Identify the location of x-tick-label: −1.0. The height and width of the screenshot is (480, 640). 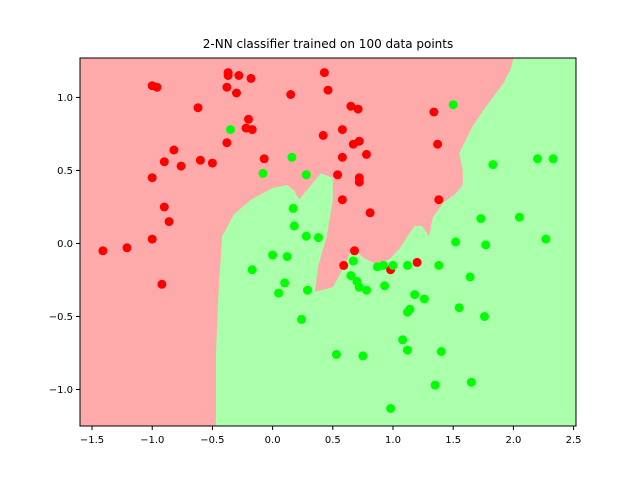
(152, 440).